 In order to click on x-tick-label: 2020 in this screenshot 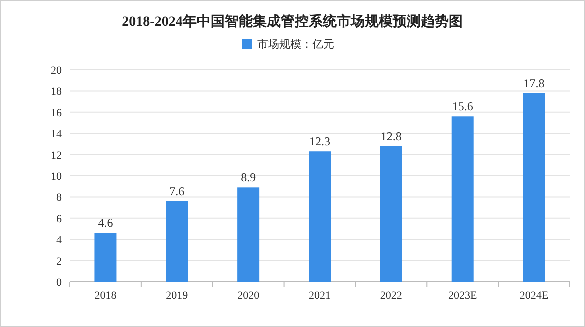, I will do `click(249, 296)`.